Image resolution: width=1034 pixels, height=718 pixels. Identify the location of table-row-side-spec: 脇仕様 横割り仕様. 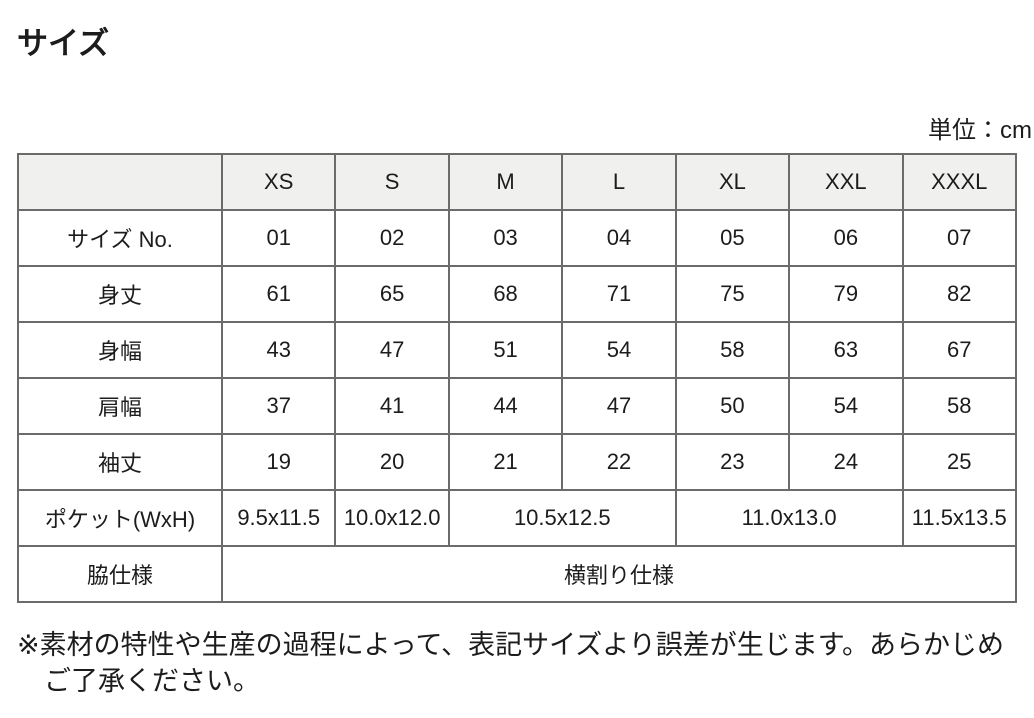
(517, 574).